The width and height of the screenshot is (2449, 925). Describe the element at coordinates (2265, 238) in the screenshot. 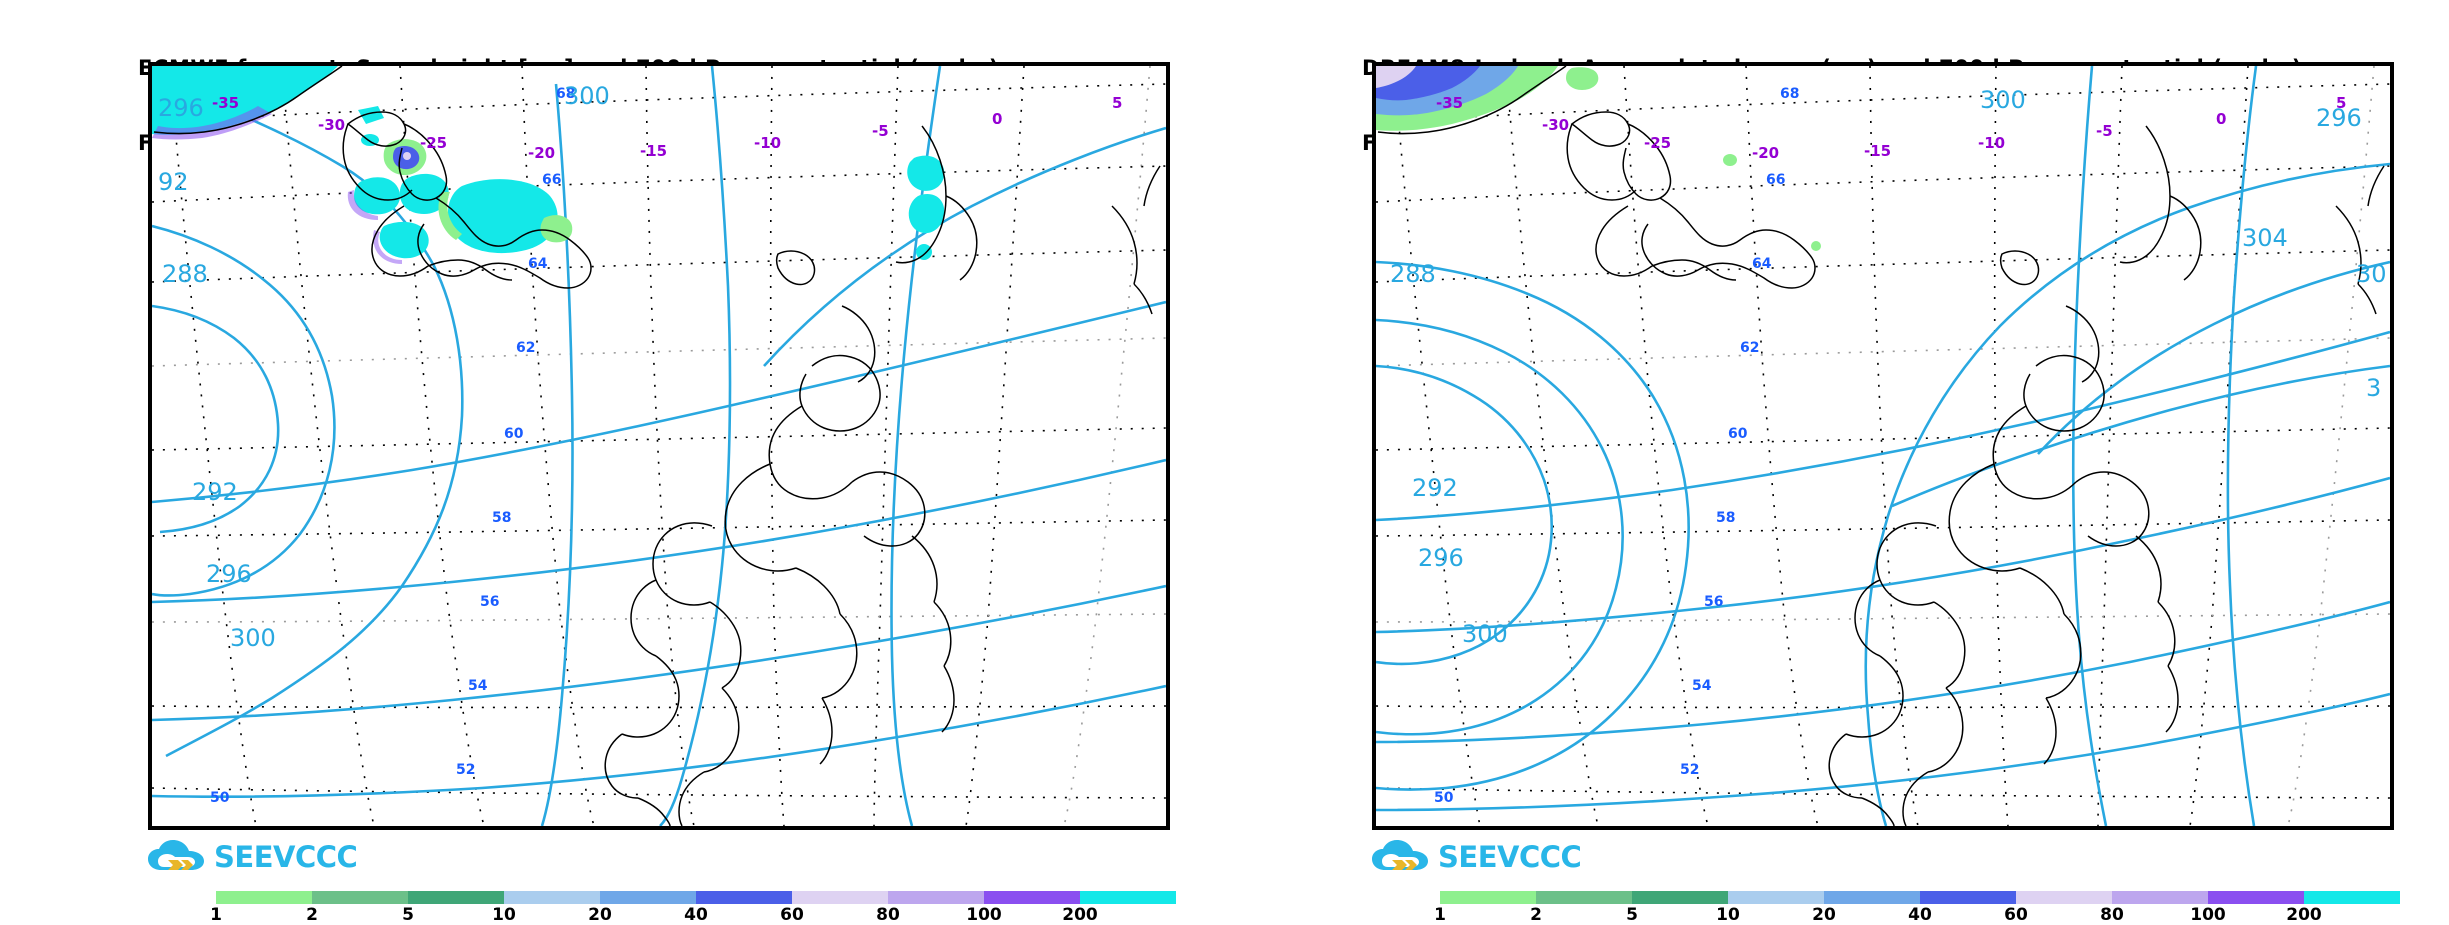

I see `svg-text: 304` at that location.